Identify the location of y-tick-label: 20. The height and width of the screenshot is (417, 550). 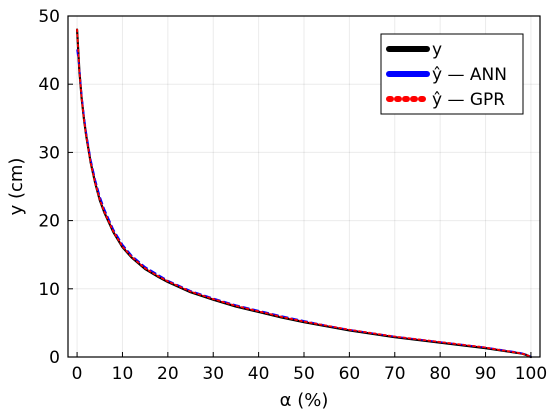
(49, 222).